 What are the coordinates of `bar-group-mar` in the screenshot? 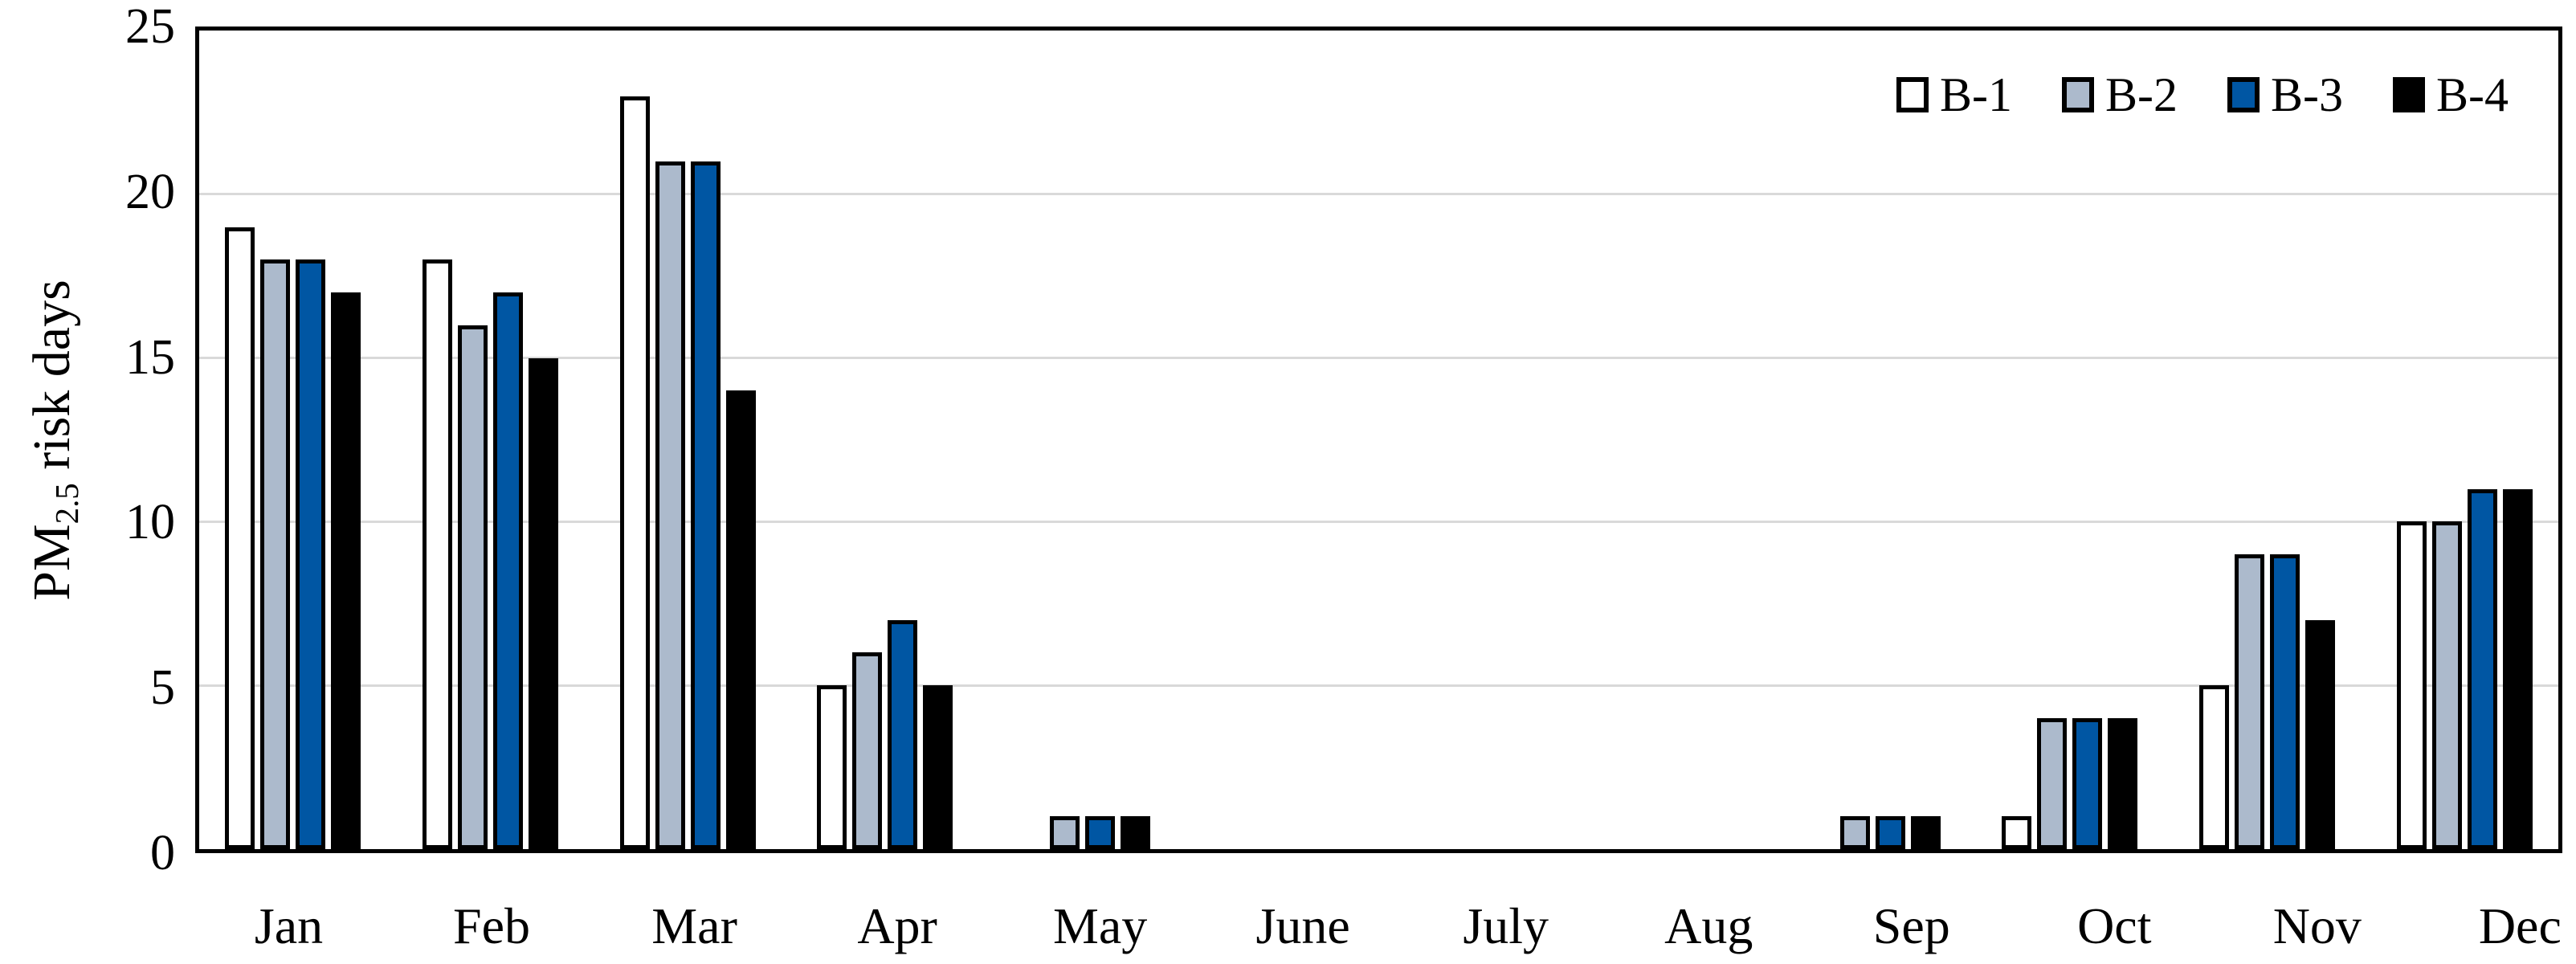 It's located at (687, 440).